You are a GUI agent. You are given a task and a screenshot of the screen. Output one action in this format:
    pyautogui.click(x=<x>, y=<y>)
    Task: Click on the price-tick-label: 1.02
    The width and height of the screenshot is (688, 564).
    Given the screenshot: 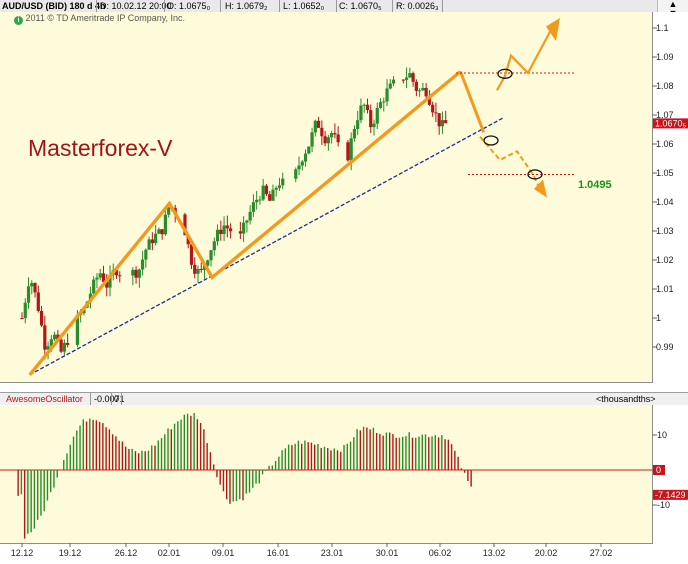 What is the action you would take?
    pyautogui.click(x=665, y=260)
    